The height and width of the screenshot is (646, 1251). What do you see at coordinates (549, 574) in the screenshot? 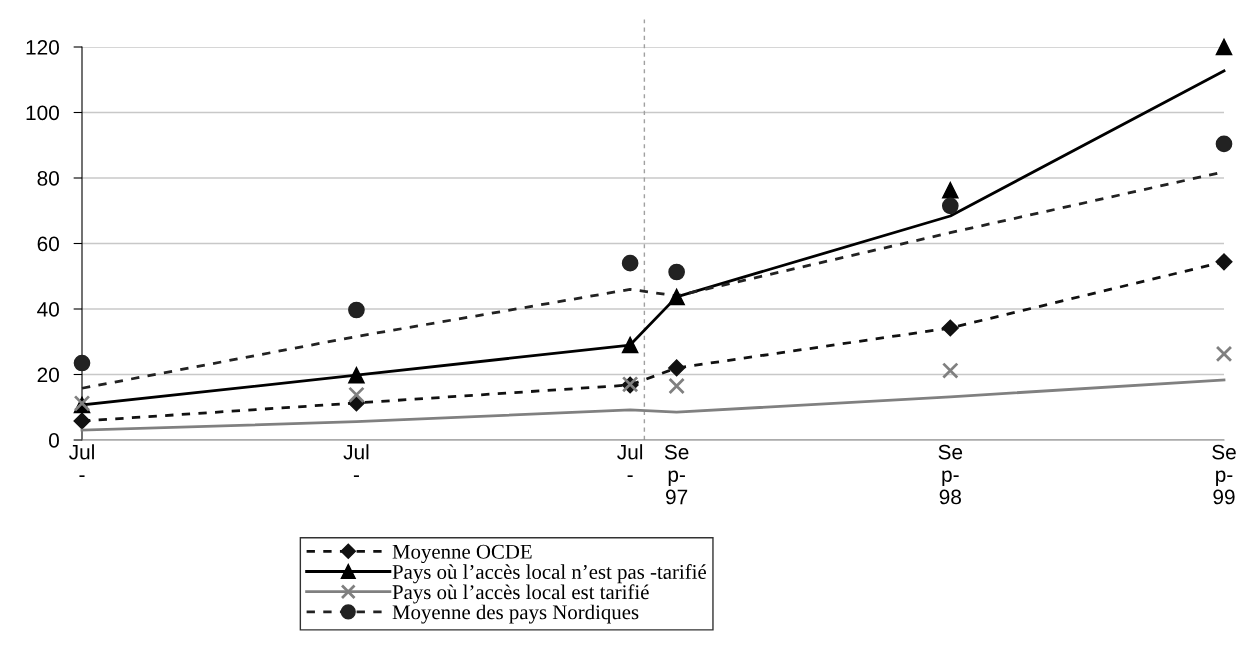
I see `legend-label: Pays où l’accès local n’est pas -tarifié` at bounding box center [549, 574].